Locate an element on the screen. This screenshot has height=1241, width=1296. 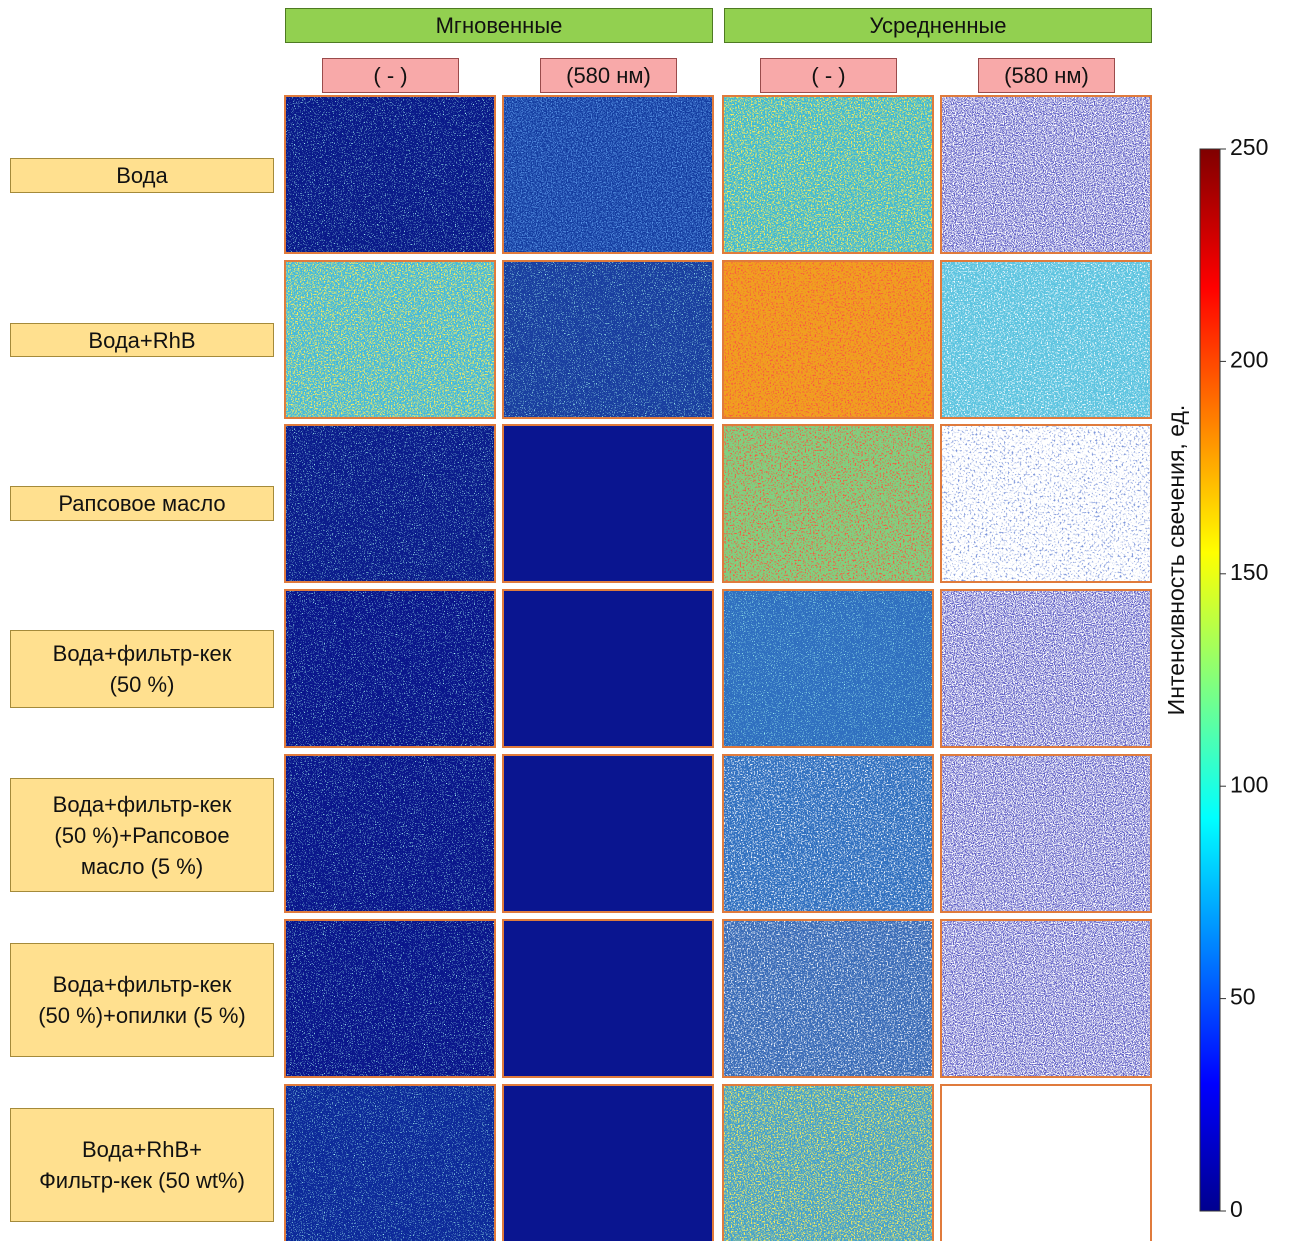
colorbar-tick-label: 200 is located at coordinates (1249, 359).